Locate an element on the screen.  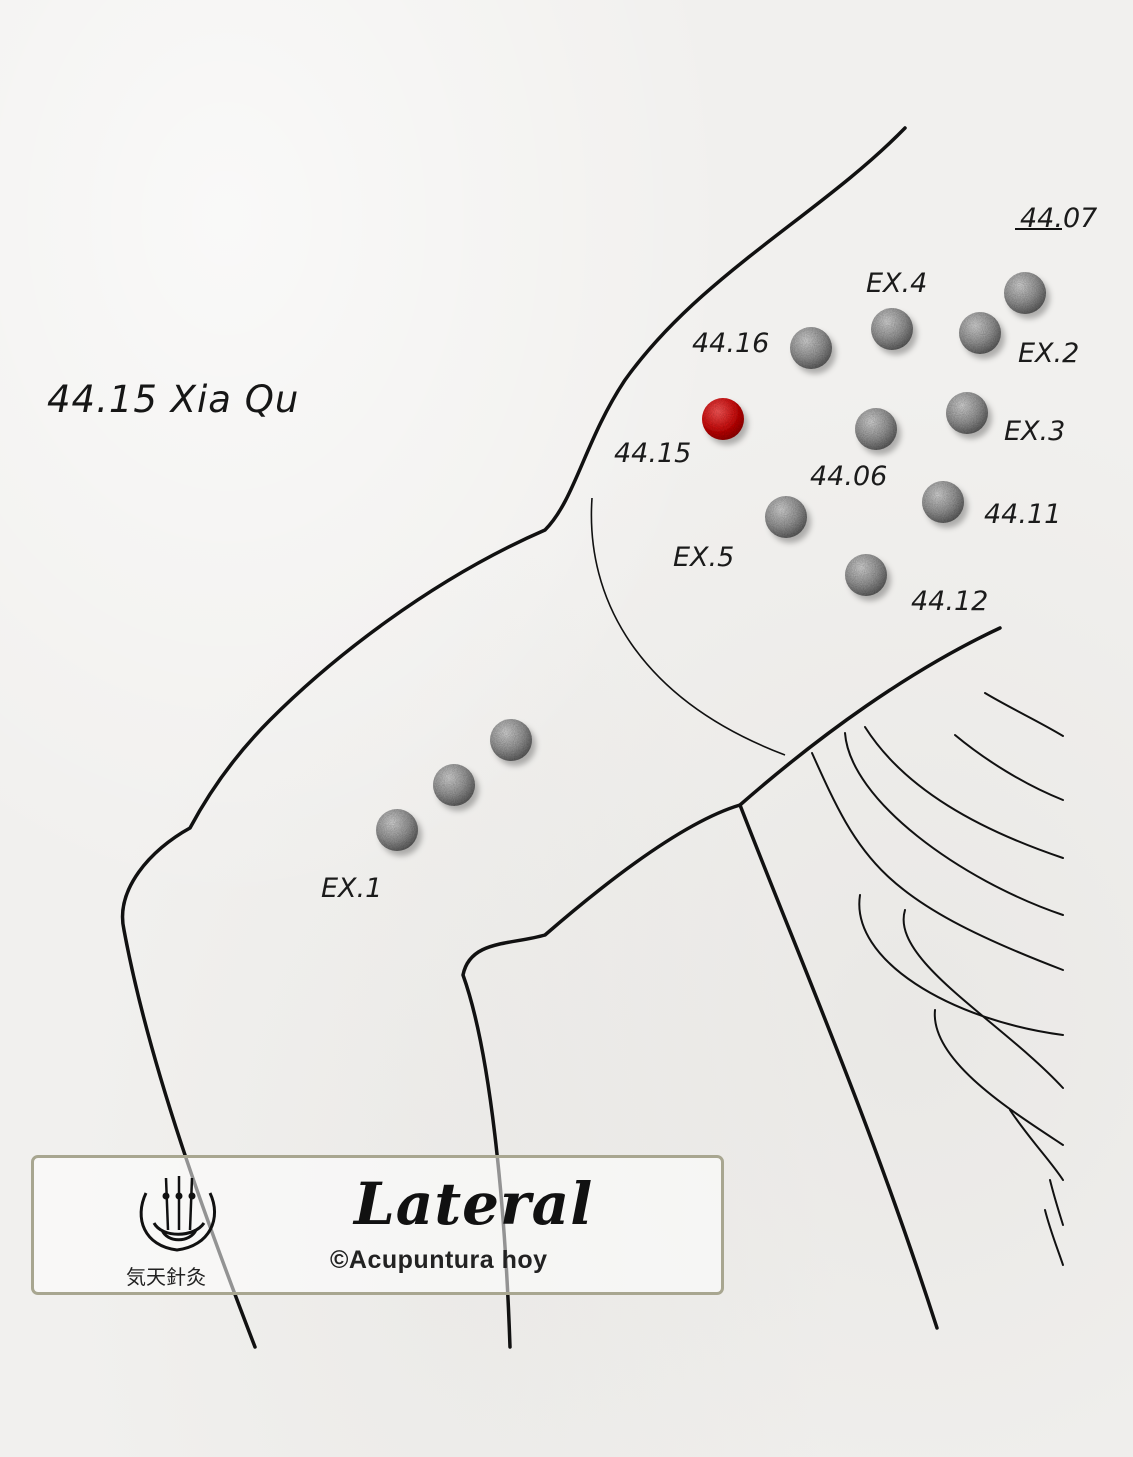
legend-box: 気天針灸 Lateral ©Acupuntura hoy is located at coordinates (377, 1225).